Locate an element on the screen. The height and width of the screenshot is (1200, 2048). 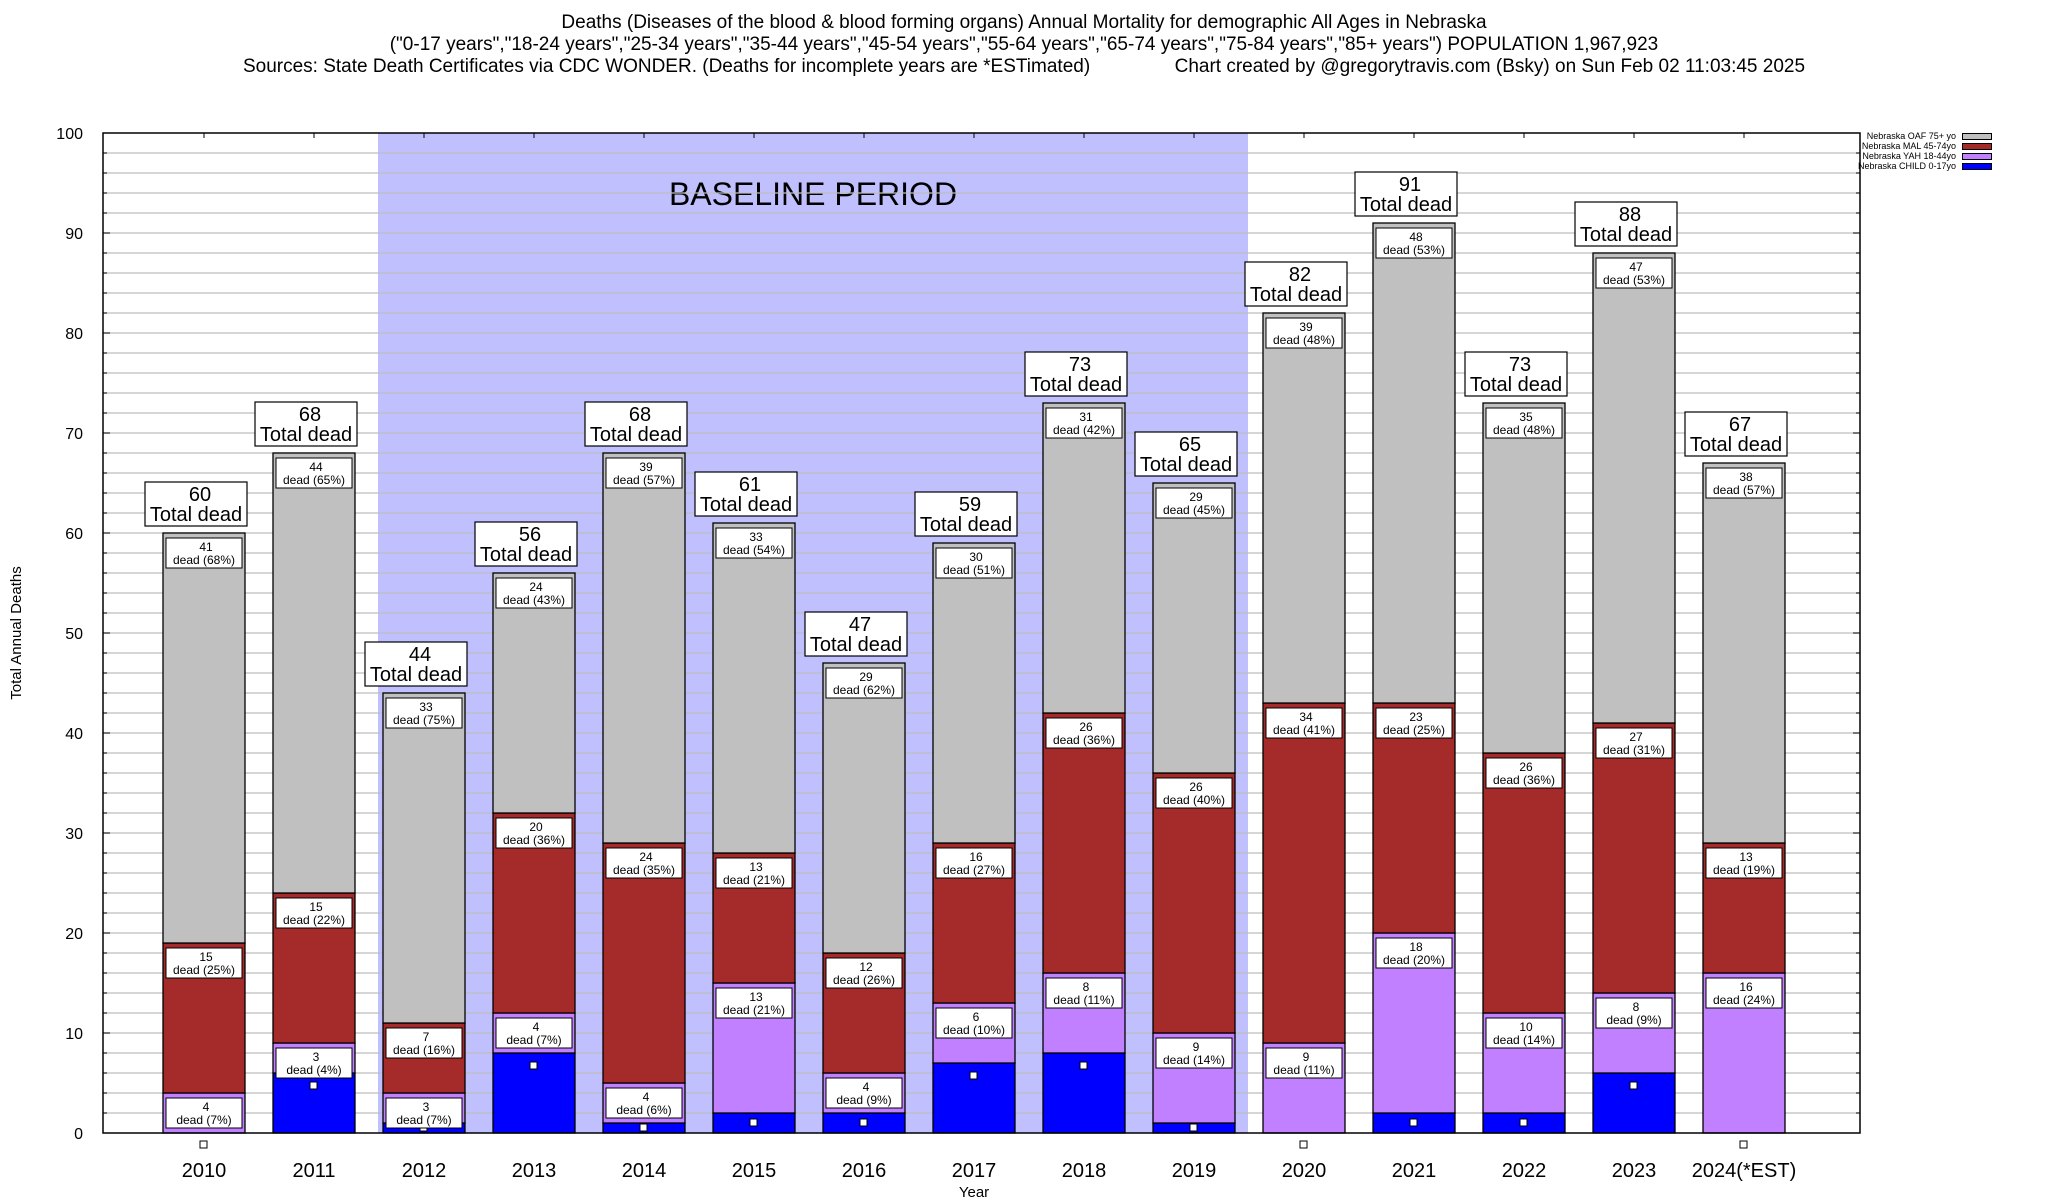
segment-label-percent: dead (65%) is located at coordinates (314, 480).